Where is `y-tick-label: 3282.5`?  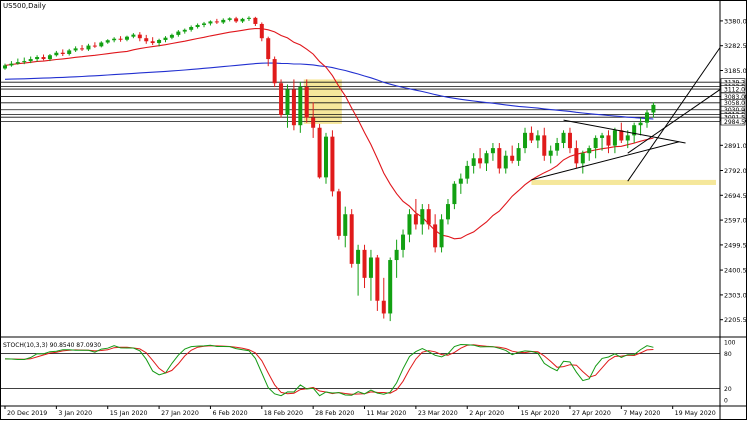
y-tick-label: 3282.5 is located at coordinates (735, 46).